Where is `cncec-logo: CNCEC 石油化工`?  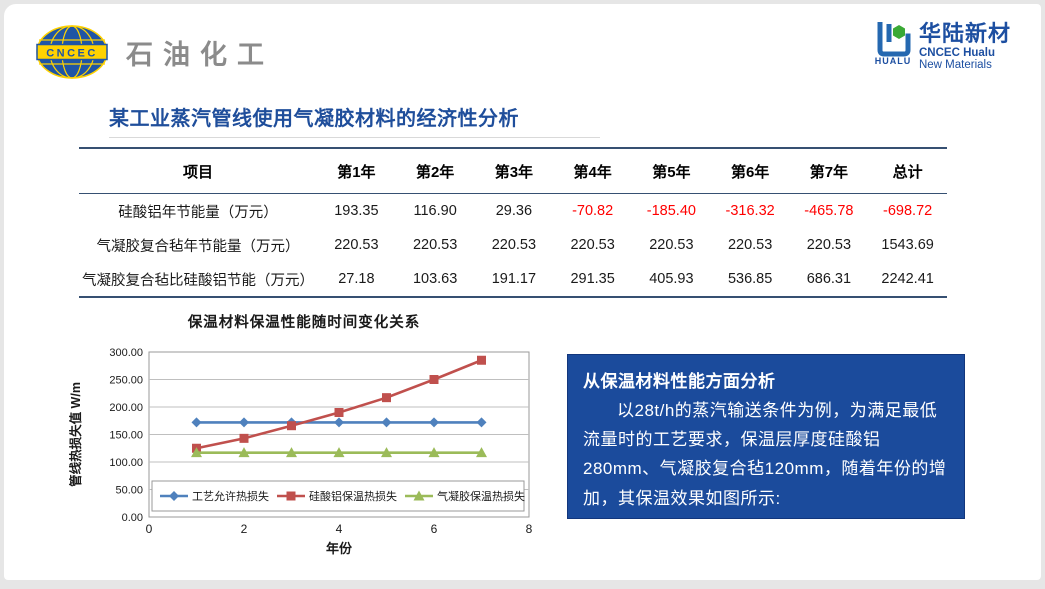 cncec-logo: CNCEC 石油化工 is located at coordinates (154, 52).